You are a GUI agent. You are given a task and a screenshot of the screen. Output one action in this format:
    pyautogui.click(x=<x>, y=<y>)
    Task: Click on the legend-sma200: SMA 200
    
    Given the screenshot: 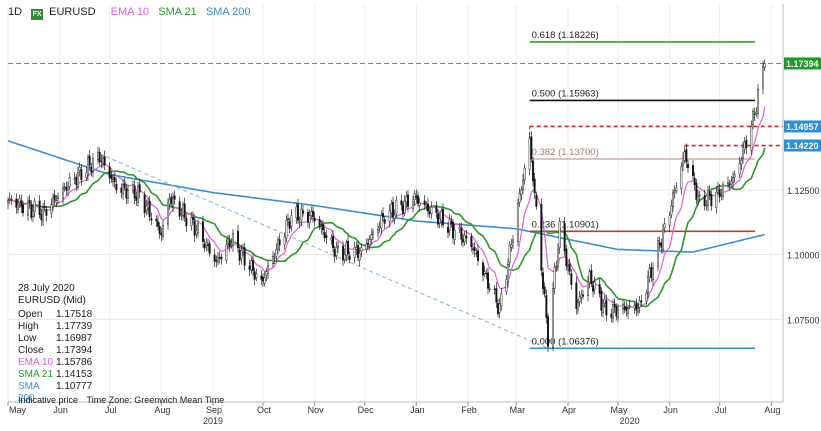 What is the action you would take?
    pyautogui.click(x=228, y=12)
    